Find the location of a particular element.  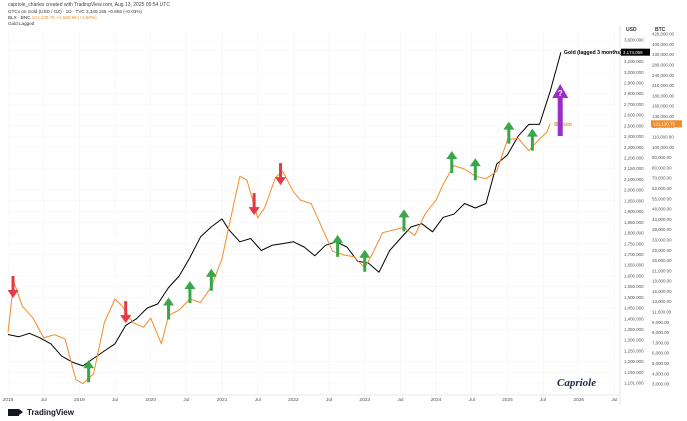

right-tick-label: 80,000.00 is located at coordinates (662, 167).